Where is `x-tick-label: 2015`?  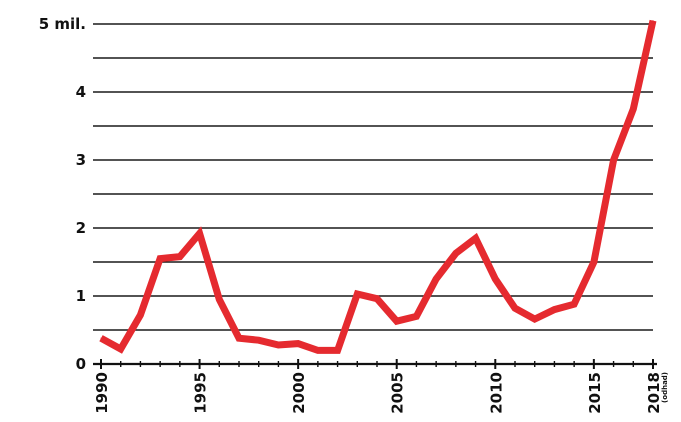
x-tick-label: 2015 is located at coordinates (595, 393).